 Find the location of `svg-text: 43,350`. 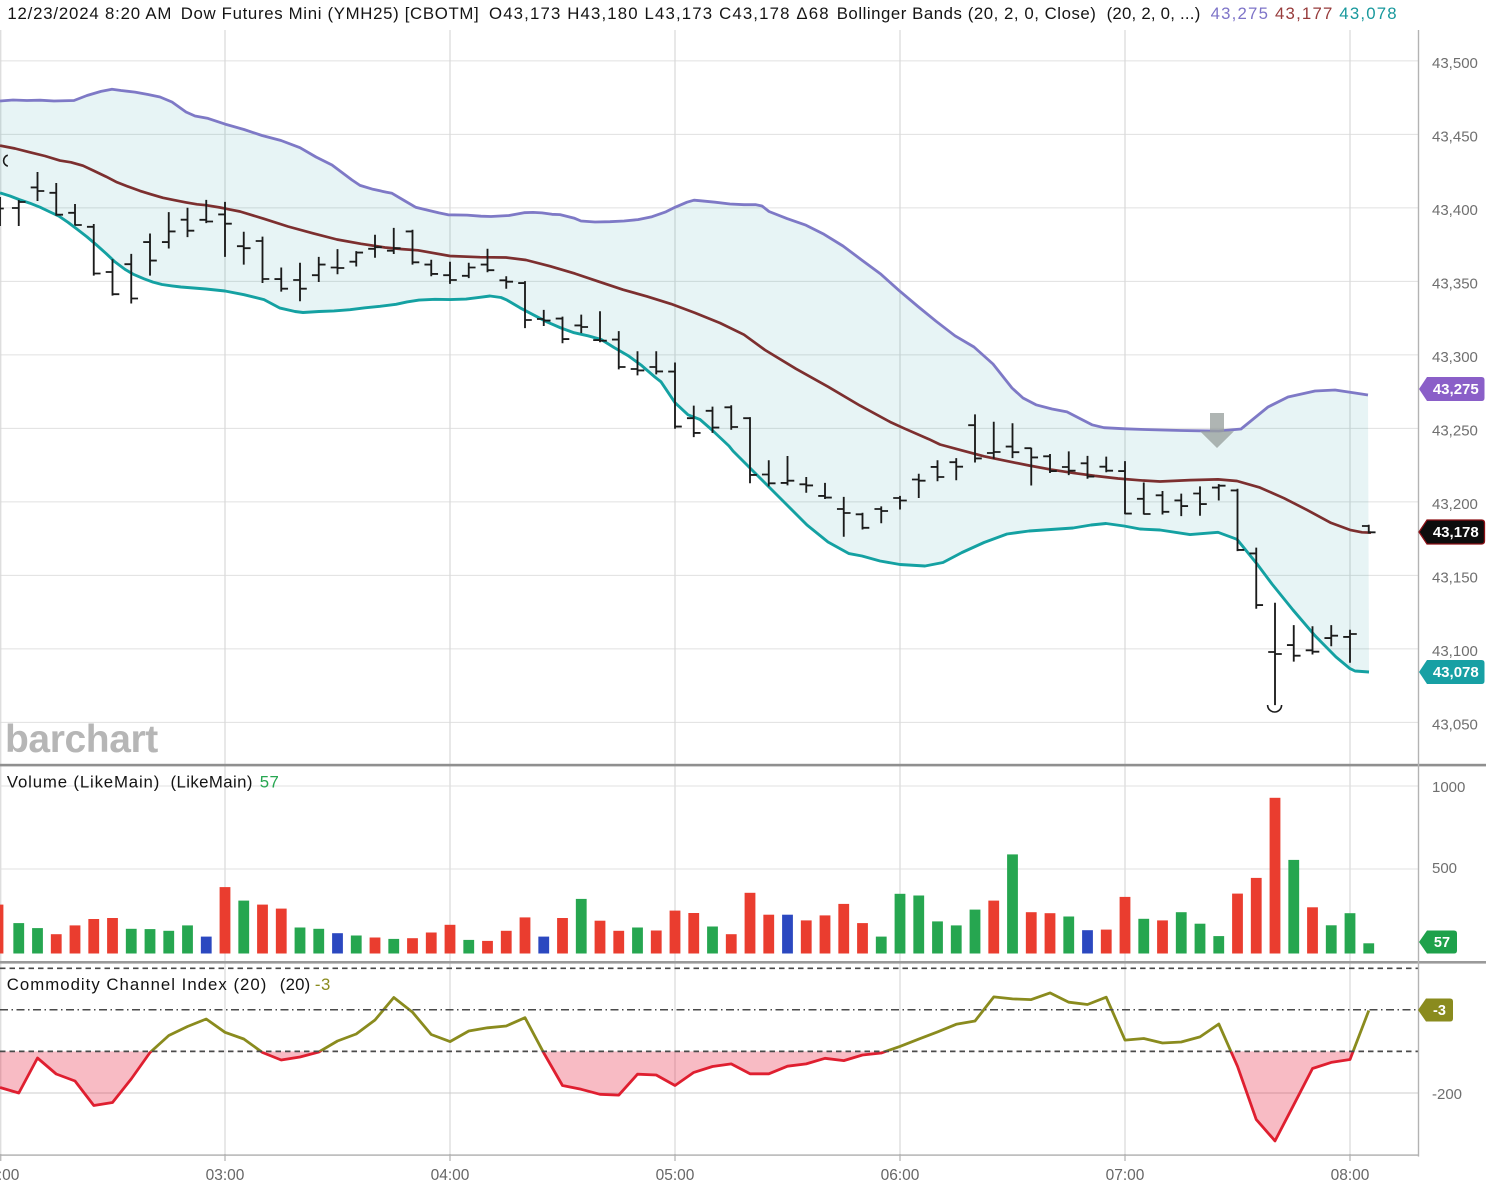

svg-text: 43,350 is located at coordinates (1455, 283).